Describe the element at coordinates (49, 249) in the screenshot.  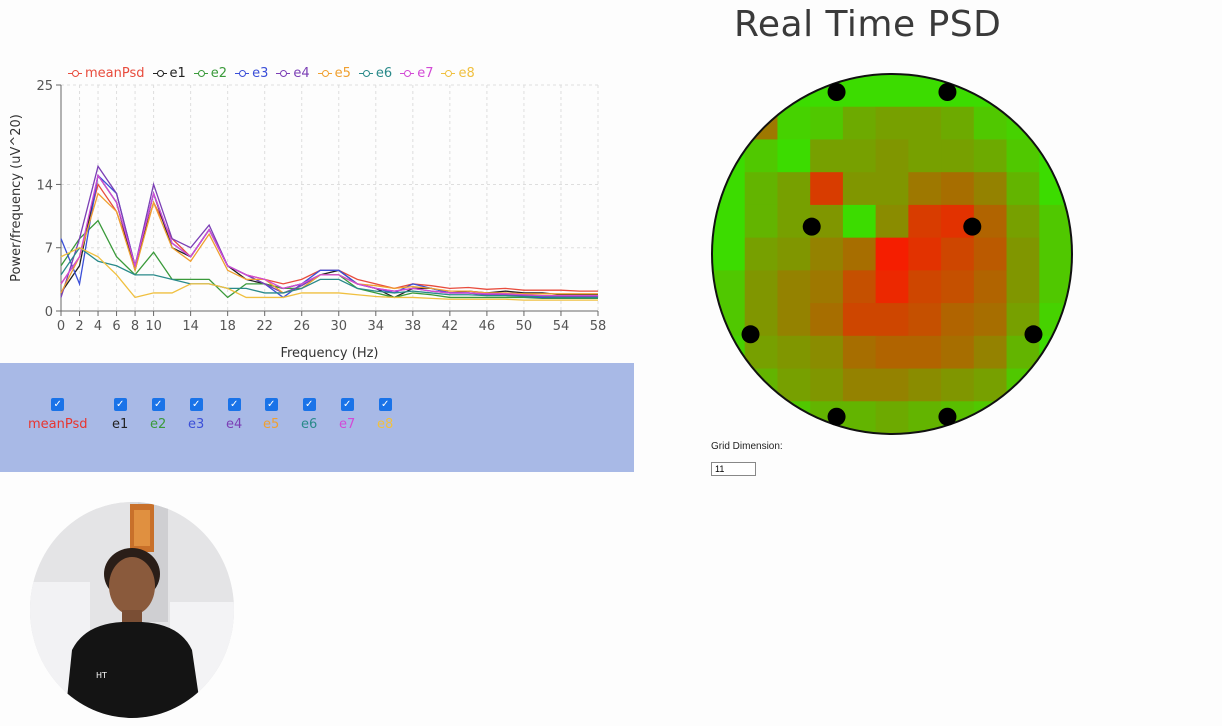
I see `y-tick-label: 7` at that location.